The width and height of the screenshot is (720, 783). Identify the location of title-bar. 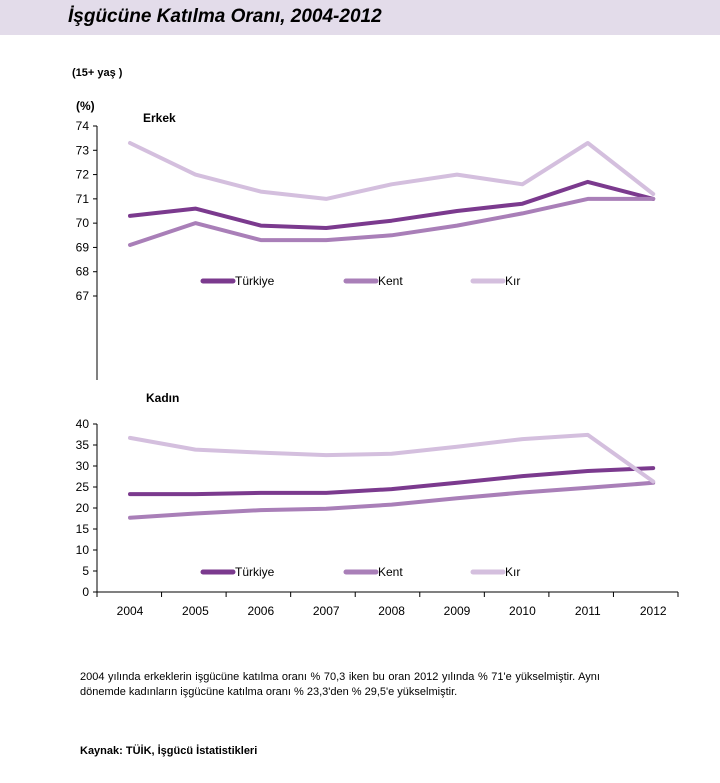
(360, 17).